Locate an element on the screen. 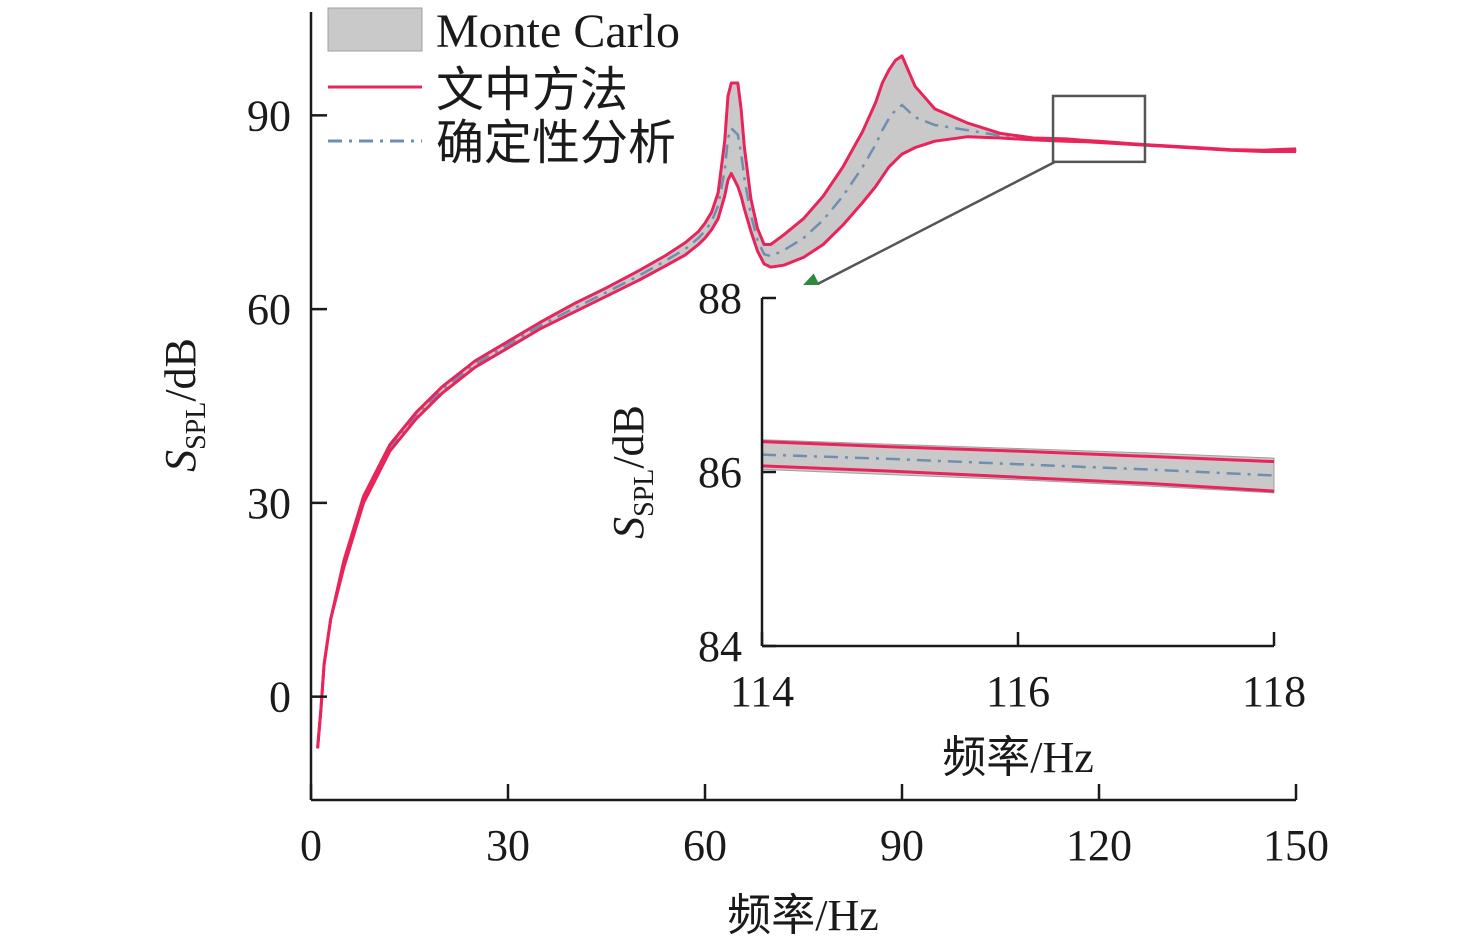  main-x-tick-label: 30 is located at coordinates (508, 845).